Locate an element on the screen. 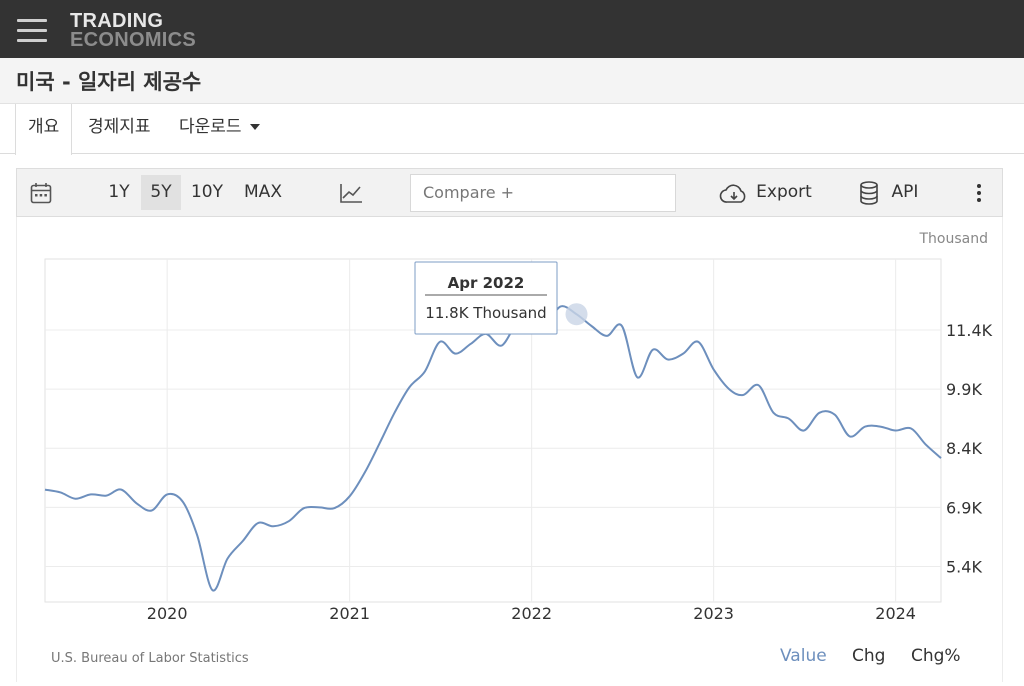  cloud-download-icon is located at coordinates (734, 194).